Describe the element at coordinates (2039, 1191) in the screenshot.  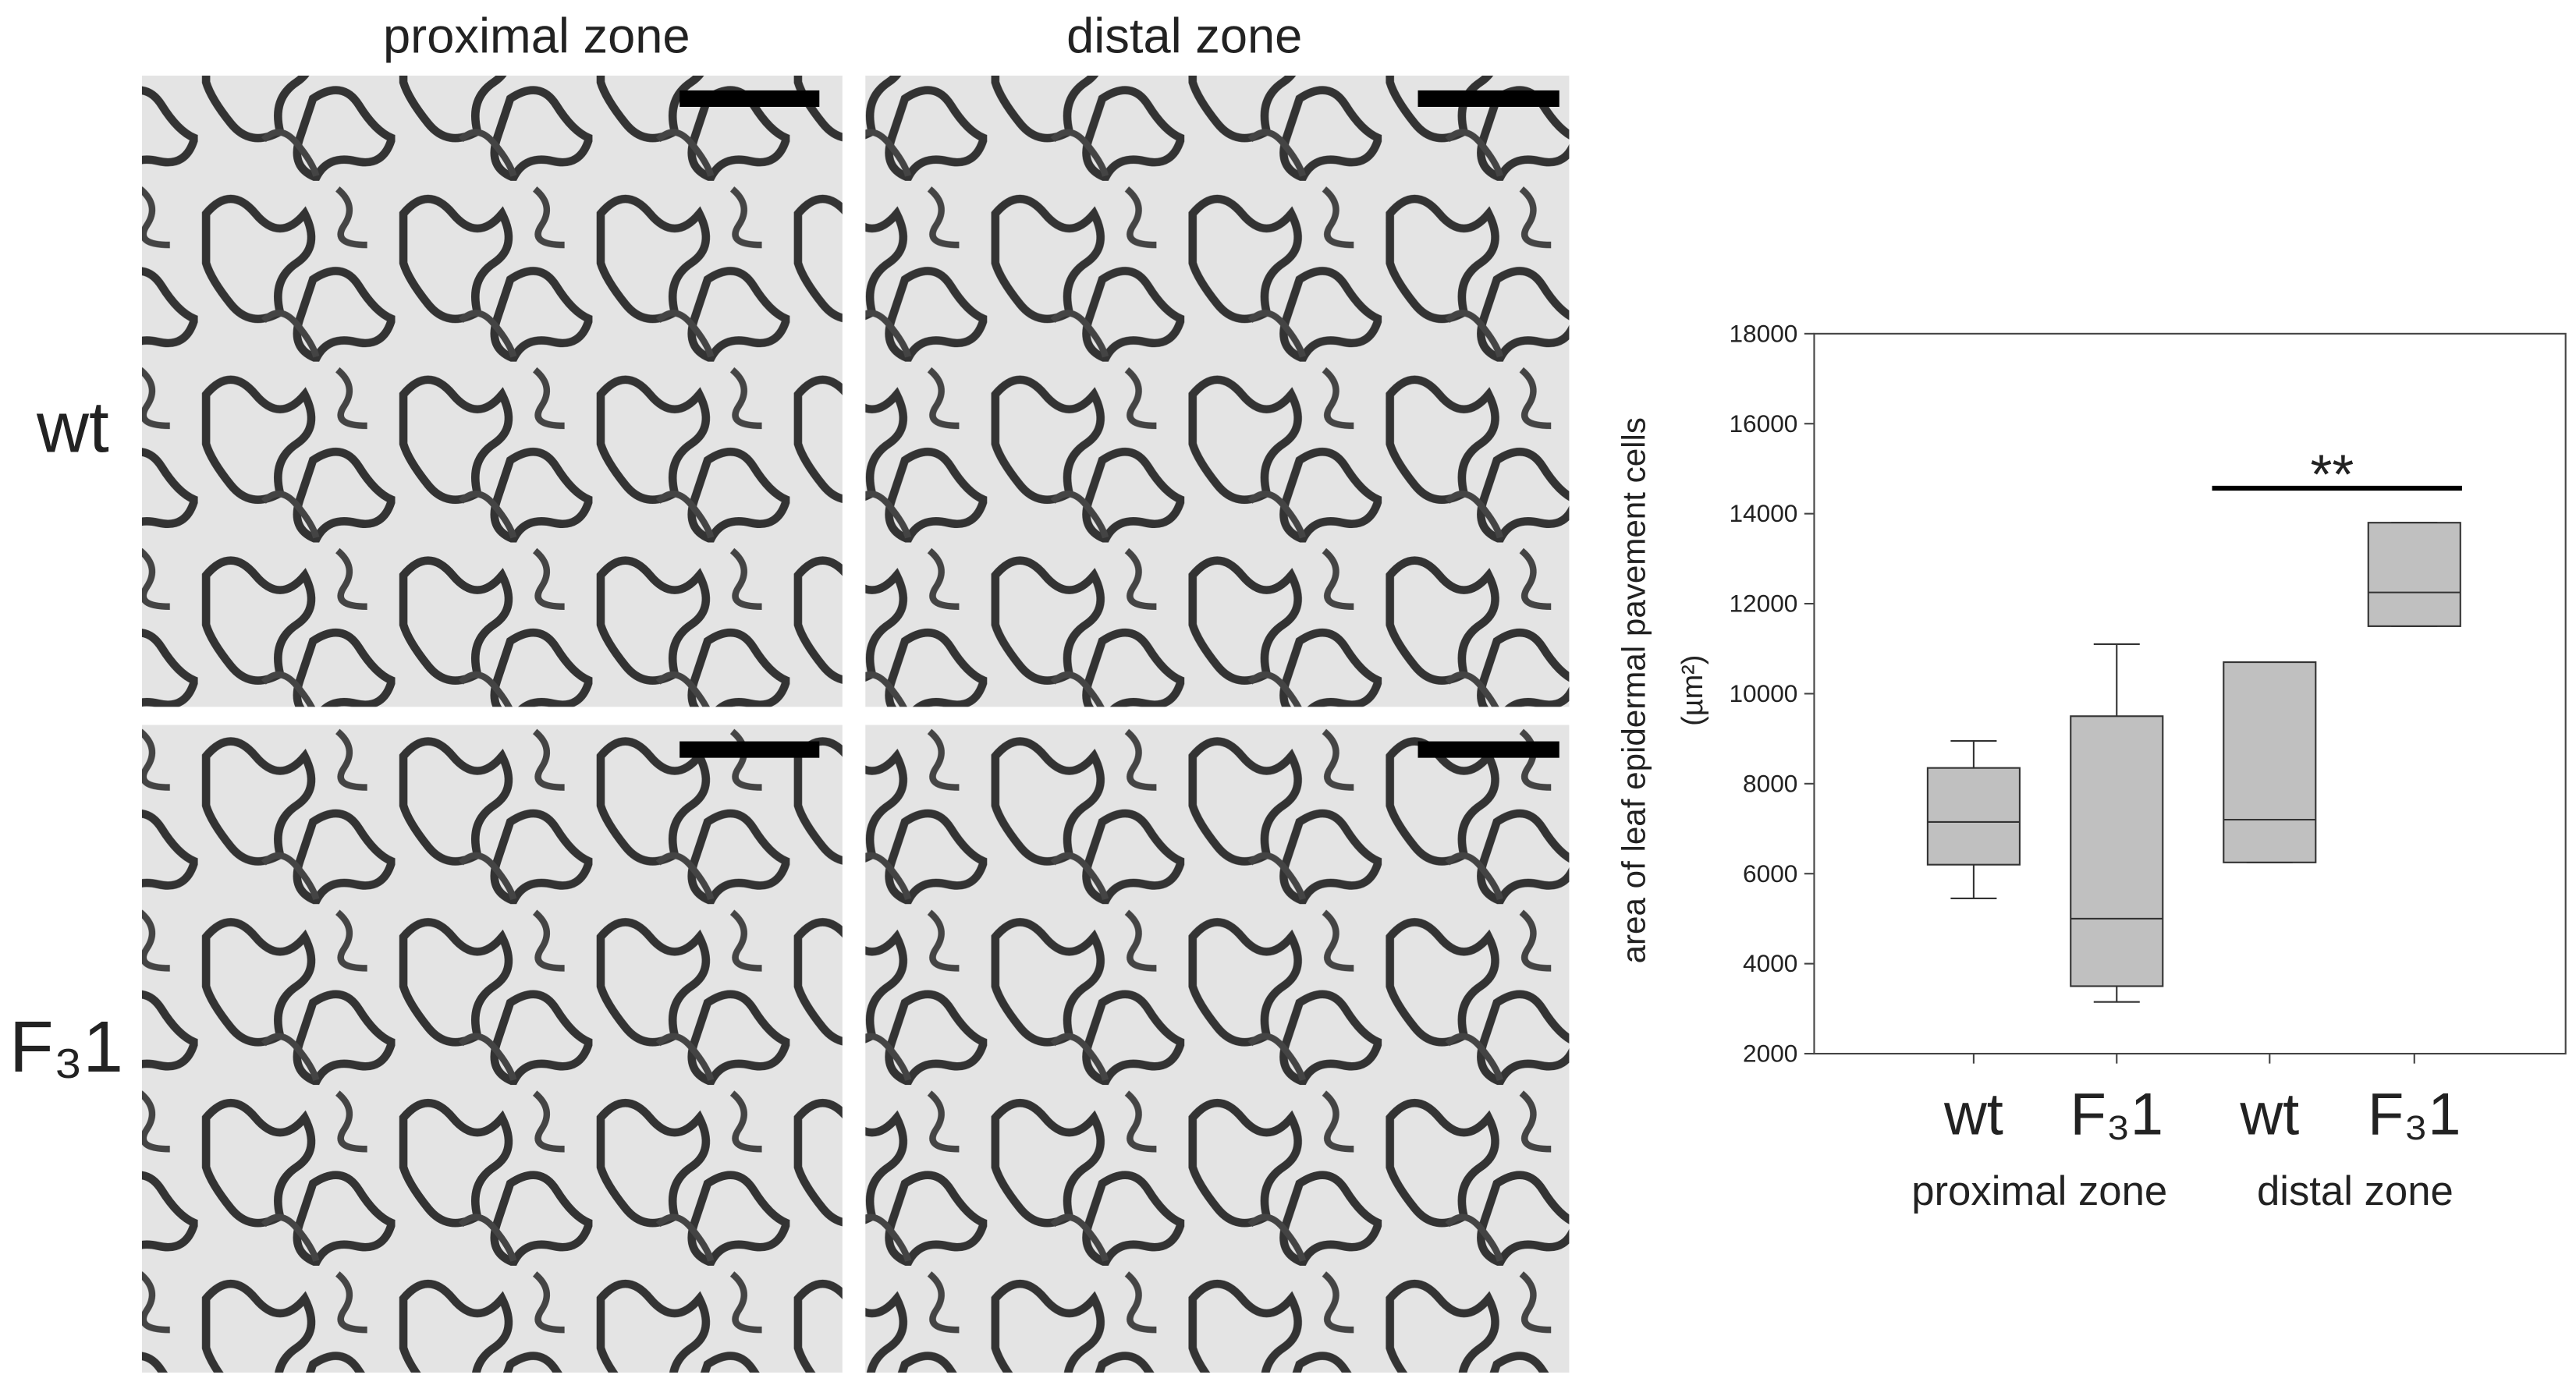
I see `group-label: proximal zone` at that location.